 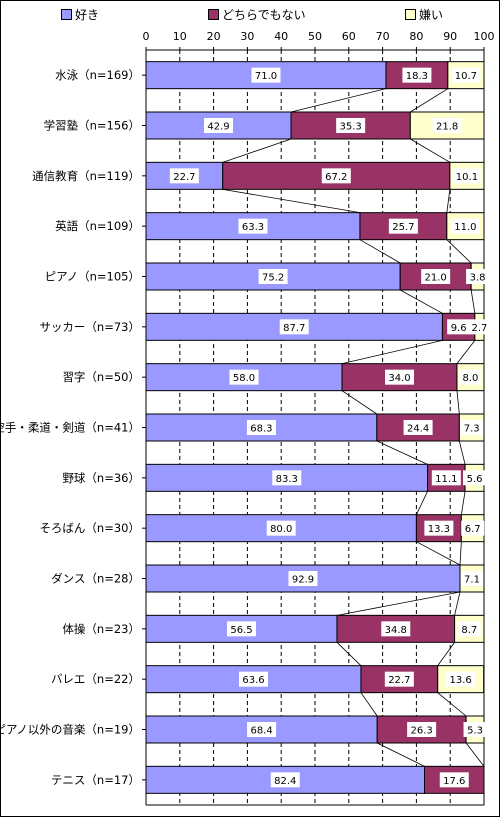 I want to click on data-label: 63.3, so click(x=253, y=227).